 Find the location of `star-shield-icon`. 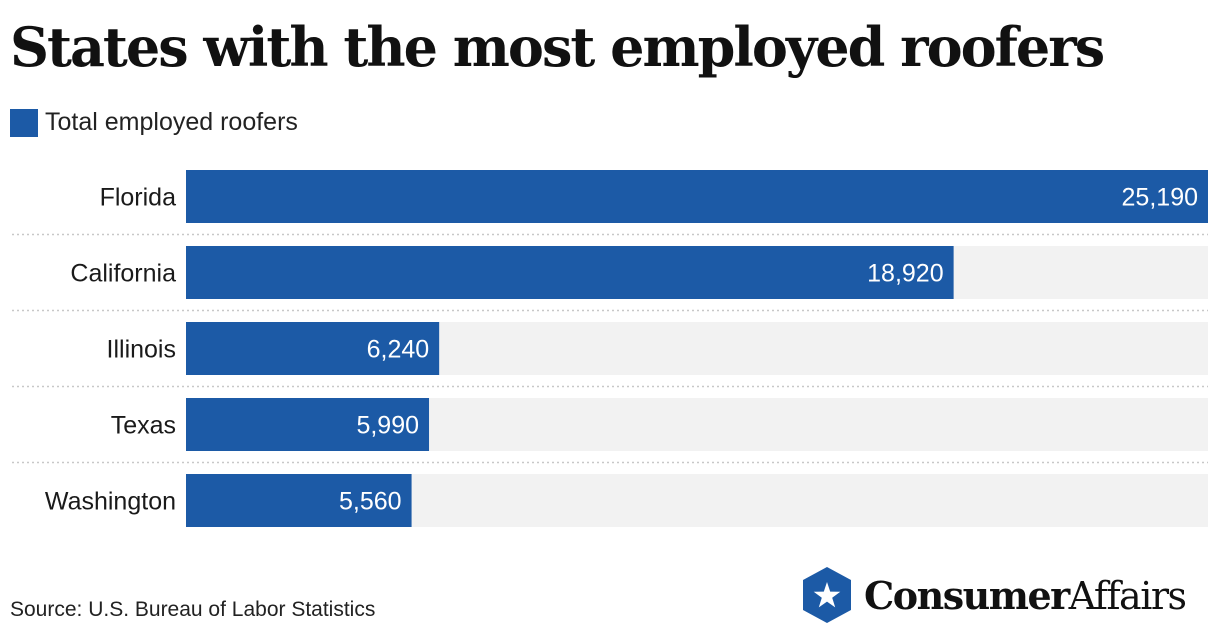

star-shield-icon is located at coordinates (827, 595).